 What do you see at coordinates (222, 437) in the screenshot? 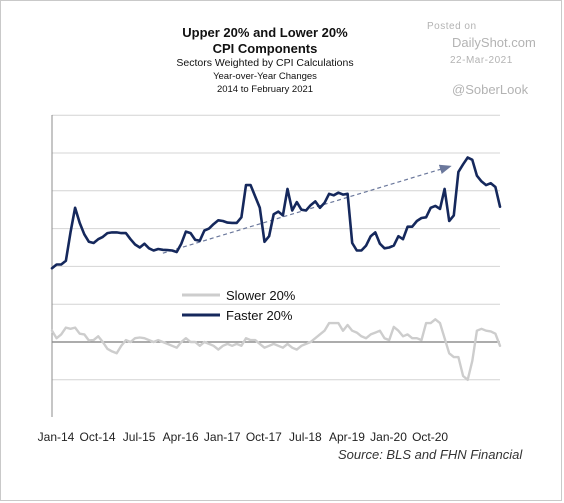
I see `x-tick-label: Jan-17` at bounding box center [222, 437].